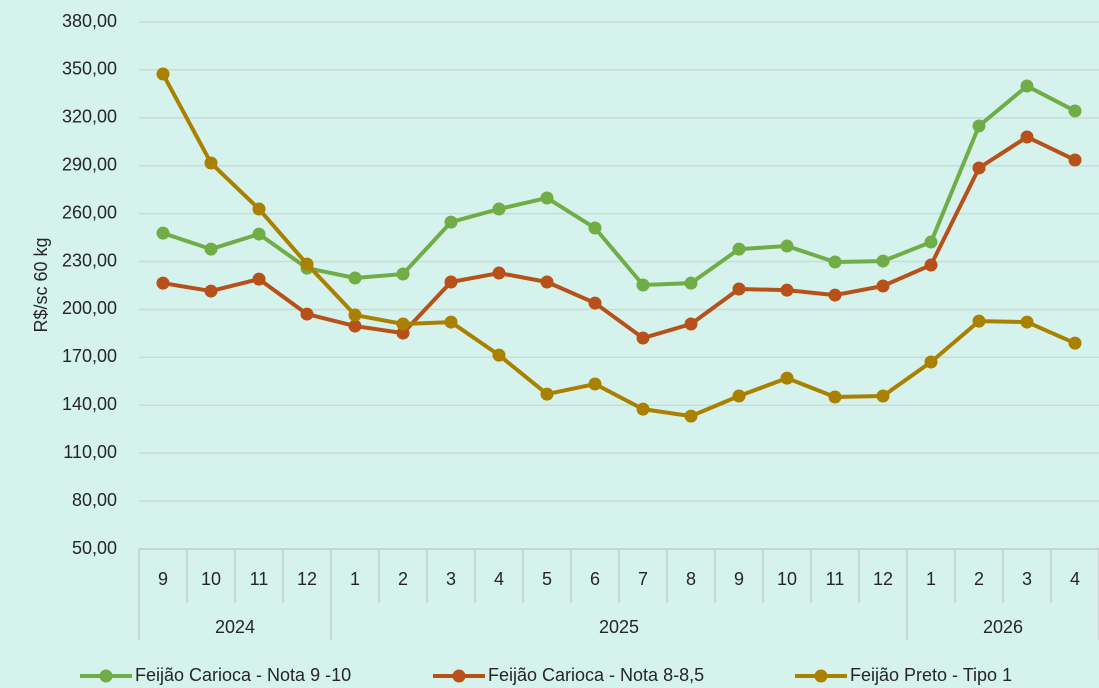 The height and width of the screenshot is (688, 1099). What do you see at coordinates (931, 675) in the screenshot?
I see `legend-label: Feijão Preto - Tipo 1` at bounding box center [931, 675].